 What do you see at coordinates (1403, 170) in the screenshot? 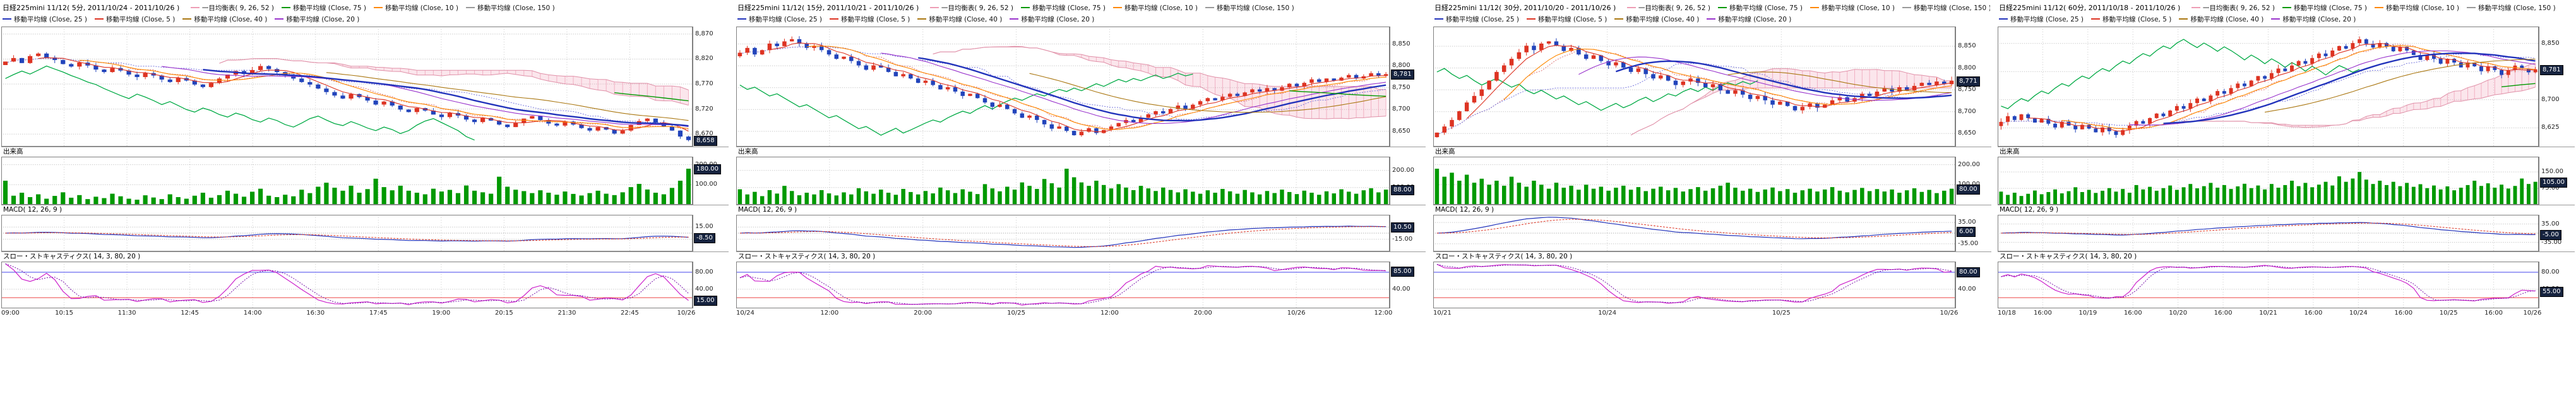
I see `volume-tick-label: 200.00` at bounding box center [1403, 170].